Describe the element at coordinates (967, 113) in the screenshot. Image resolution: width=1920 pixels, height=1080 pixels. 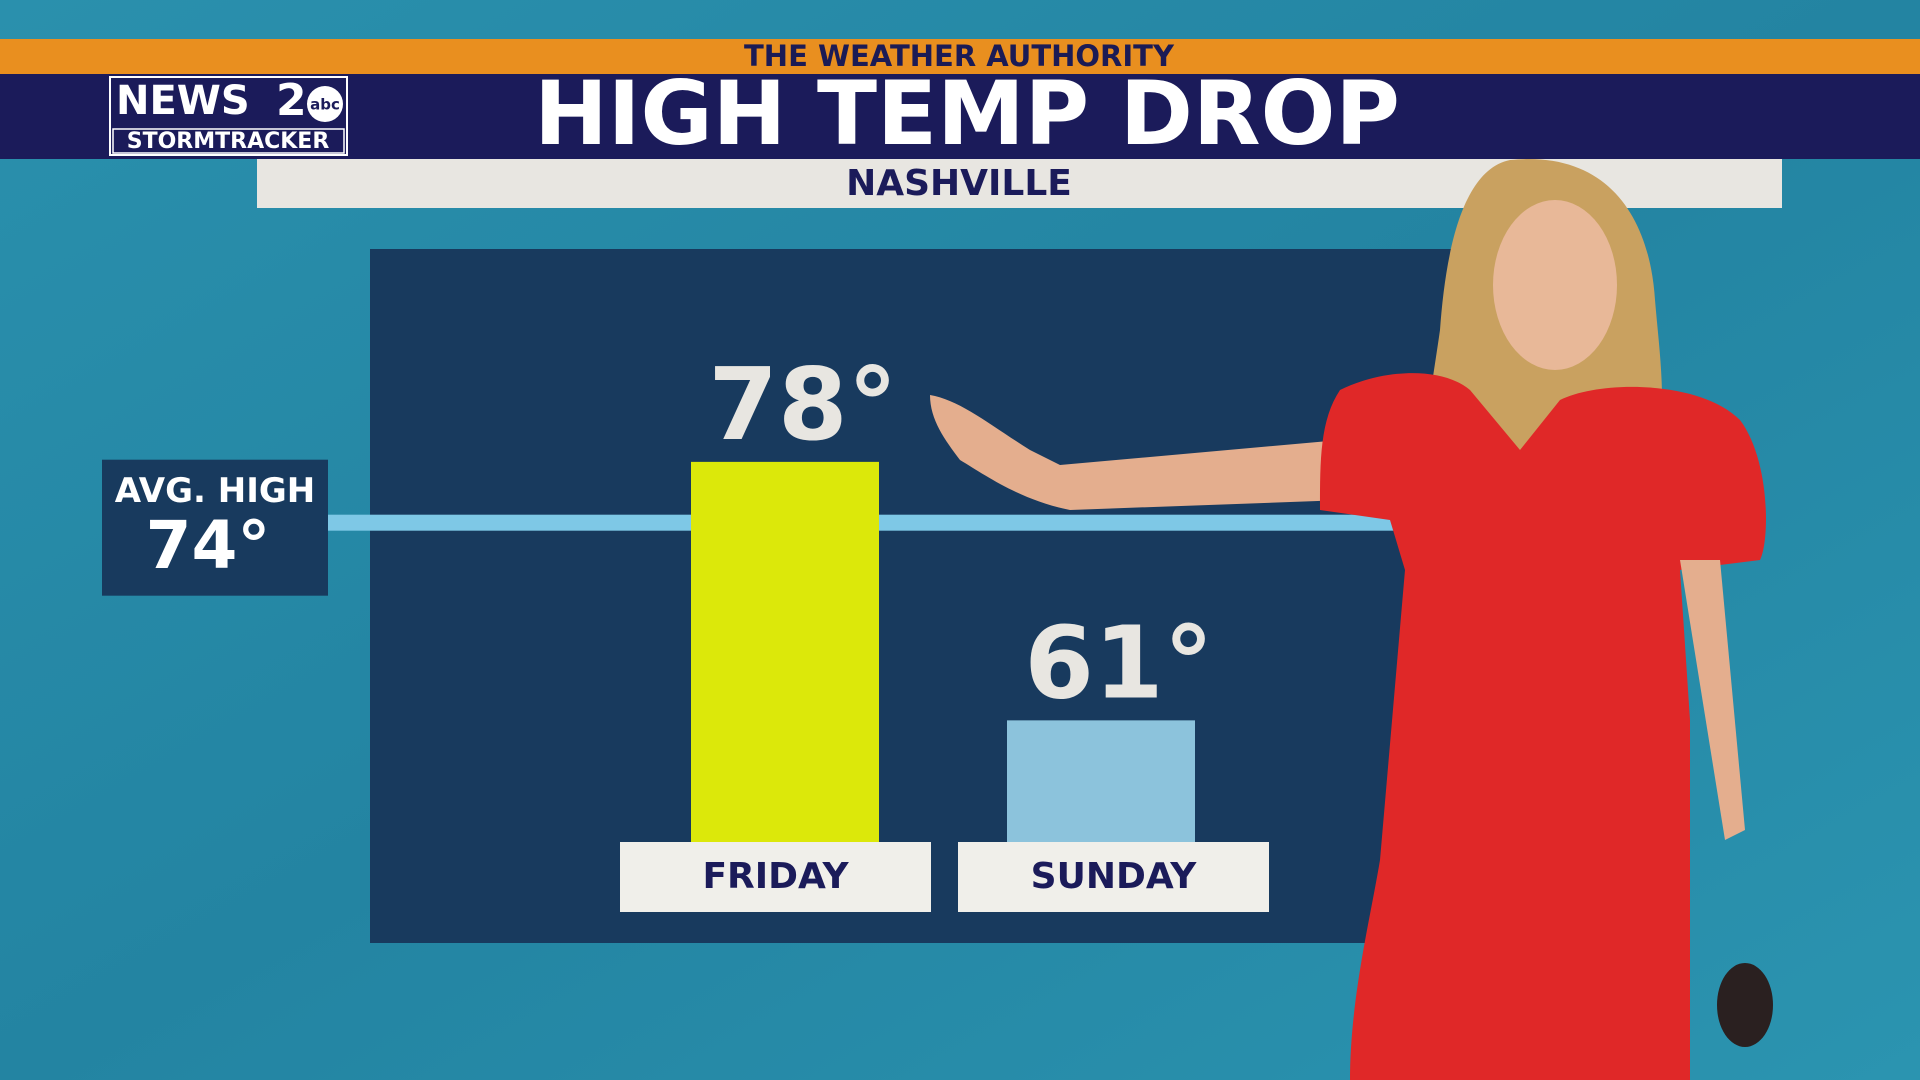
I see `title: HIGH TEMP DROP` at that location.